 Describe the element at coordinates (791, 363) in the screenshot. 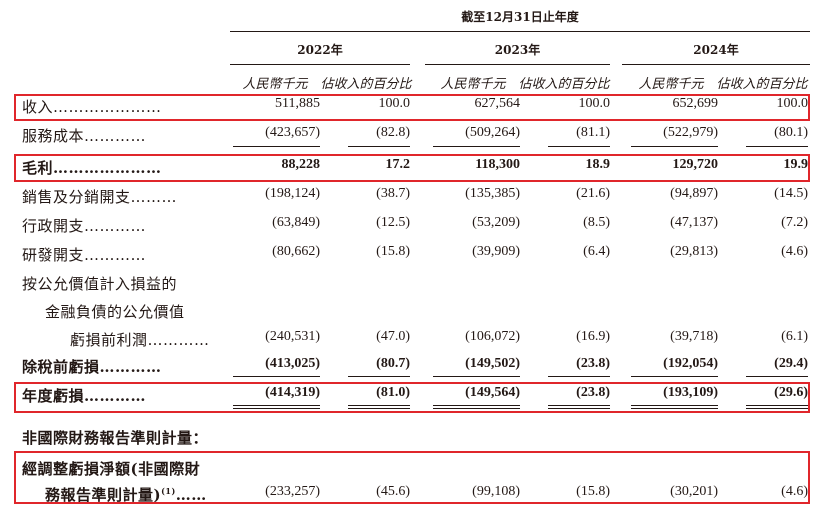

I see `row-7-value-5: (29.4)` at that location.